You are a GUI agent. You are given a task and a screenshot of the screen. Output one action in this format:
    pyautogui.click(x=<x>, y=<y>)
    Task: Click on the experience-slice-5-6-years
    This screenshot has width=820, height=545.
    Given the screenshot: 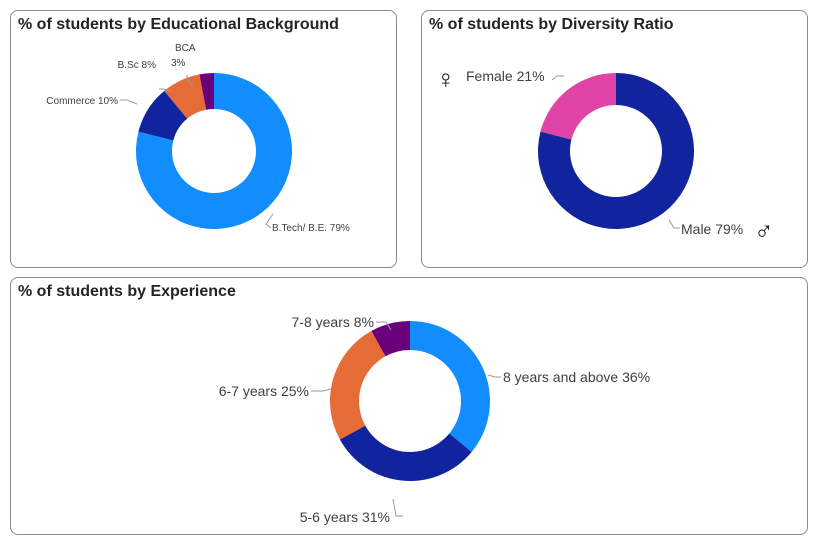 What is the action you would take?
    pyautogui.click(x=405, y=453)
    